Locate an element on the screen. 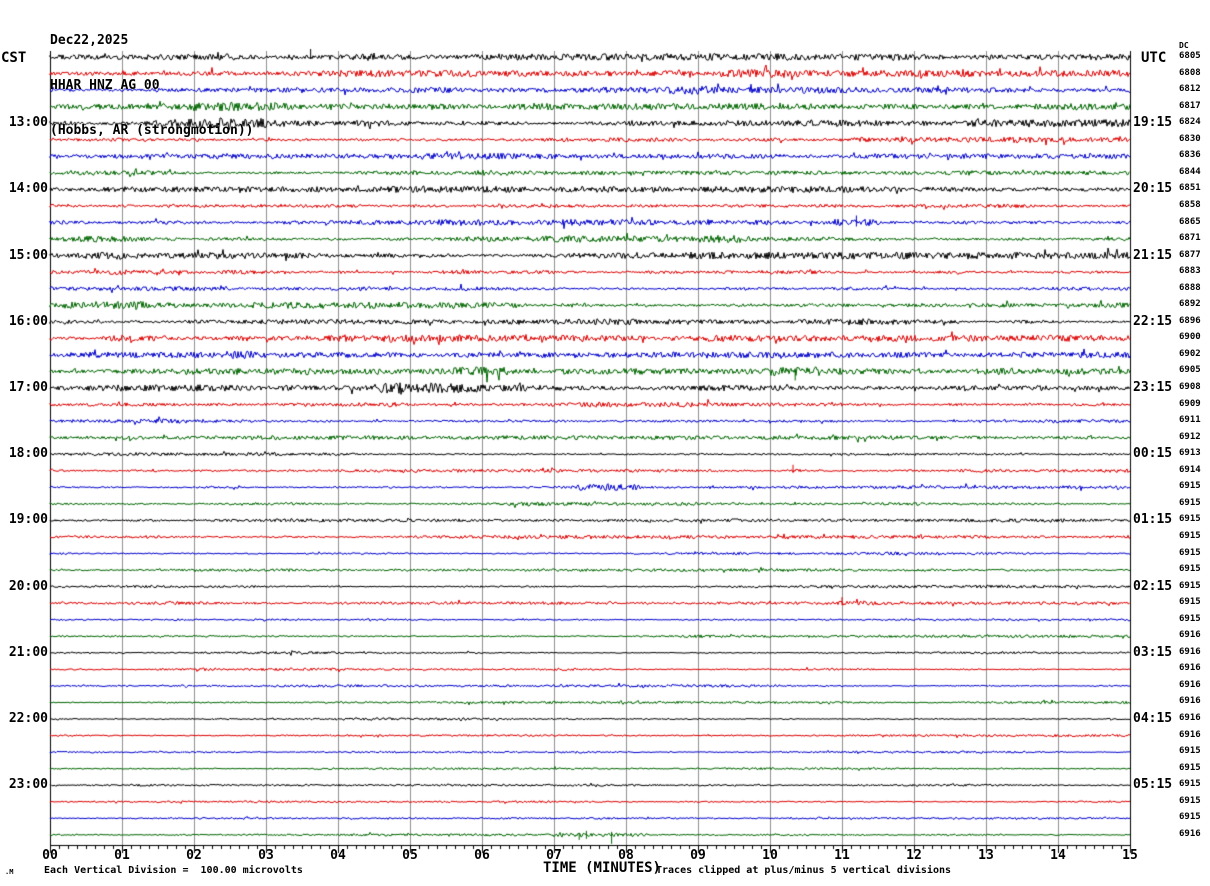 This screenshot has width=1210, height=886. dc-count-value: 6851 is located at coordinates (1190, 188).